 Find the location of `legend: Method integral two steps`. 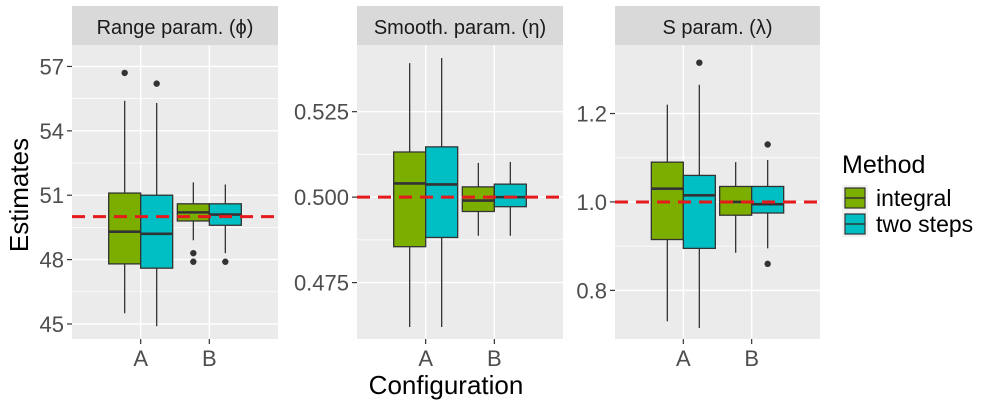

legend: Method integral two steps is located at coordinates (907, 194).